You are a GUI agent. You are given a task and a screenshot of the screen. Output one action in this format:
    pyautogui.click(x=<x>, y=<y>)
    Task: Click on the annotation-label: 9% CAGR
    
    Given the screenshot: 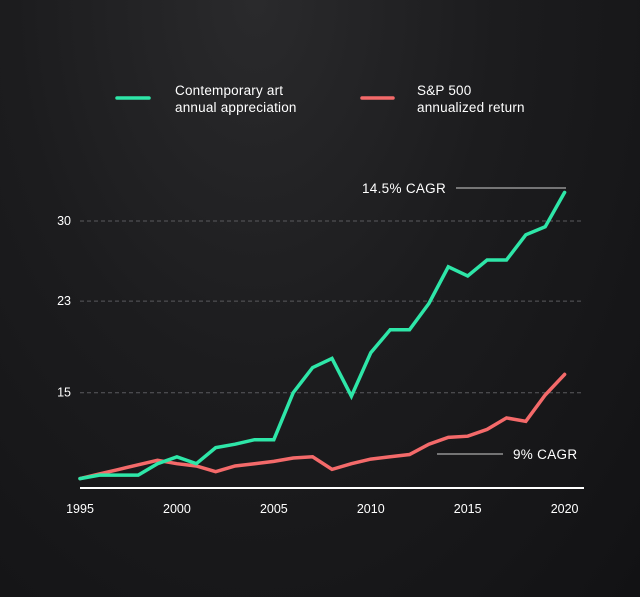 What is the action you would take?
    pyautogui.click(x=545, y=454)
    